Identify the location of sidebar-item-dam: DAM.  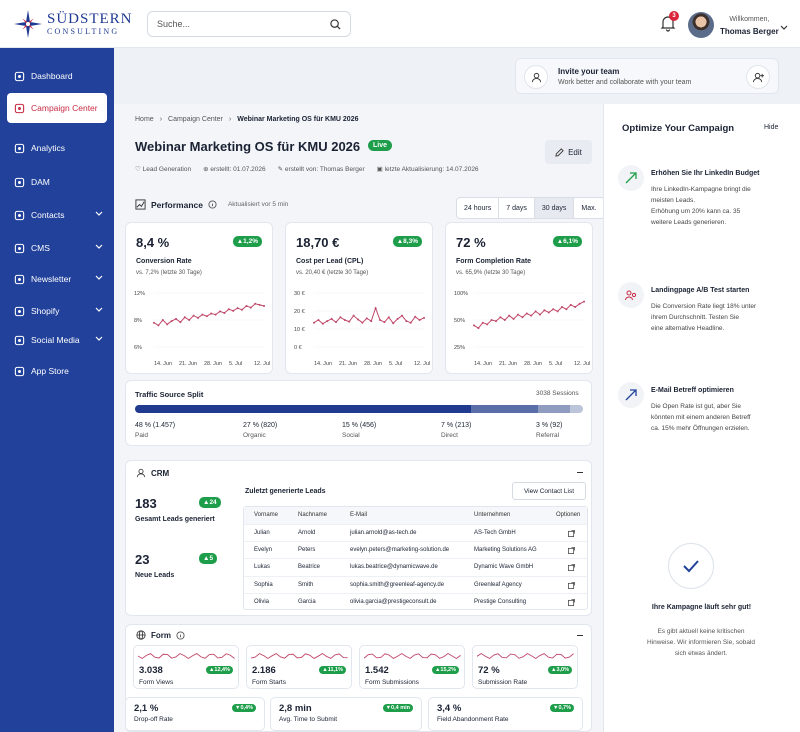
(57, 182).